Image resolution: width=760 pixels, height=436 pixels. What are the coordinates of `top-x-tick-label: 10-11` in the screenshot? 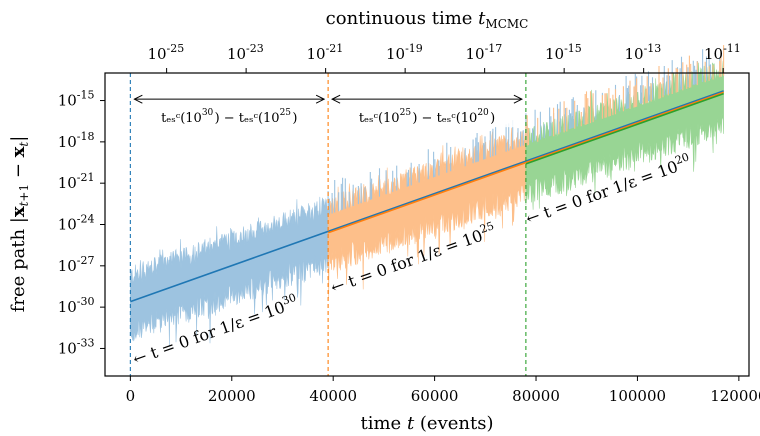 It's located at (723, 52).